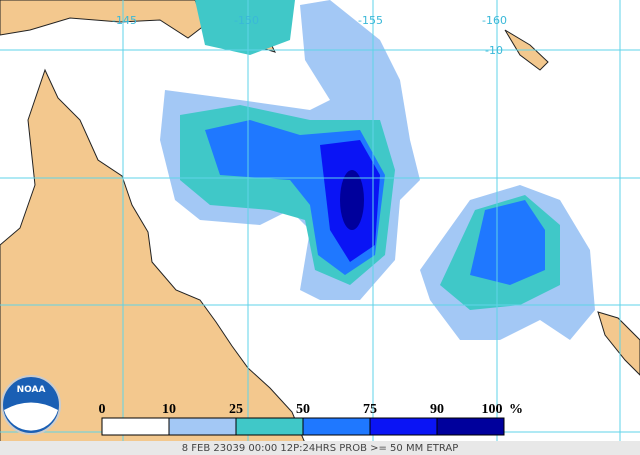 The width and height of the screenshot is (640, 455). I want to click on legend-tick: 75, so click(370, 409).